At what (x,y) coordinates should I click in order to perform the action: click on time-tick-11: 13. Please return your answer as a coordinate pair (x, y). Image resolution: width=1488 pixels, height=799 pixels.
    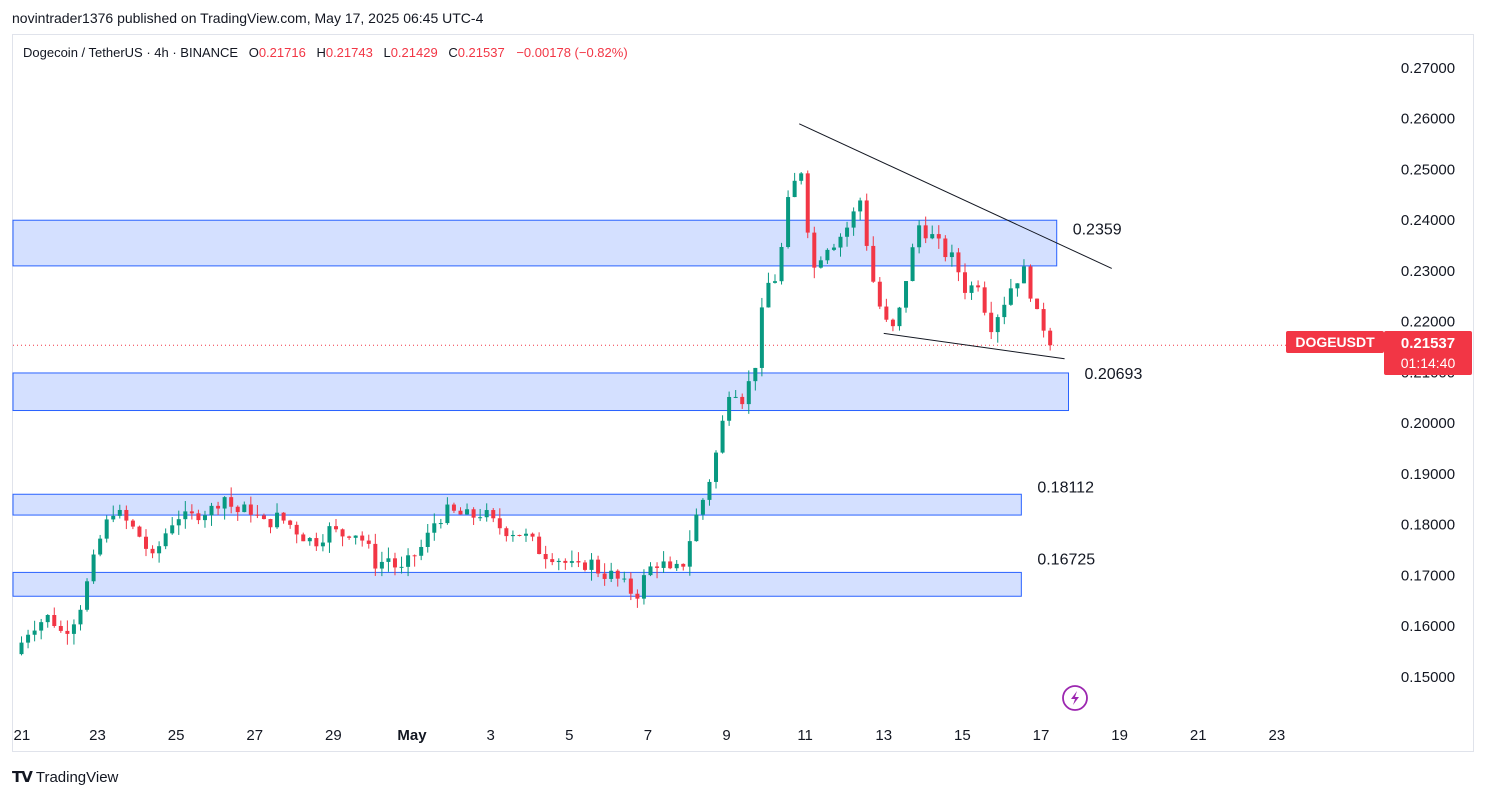
    Looking at the image, I should click on (883, 735).